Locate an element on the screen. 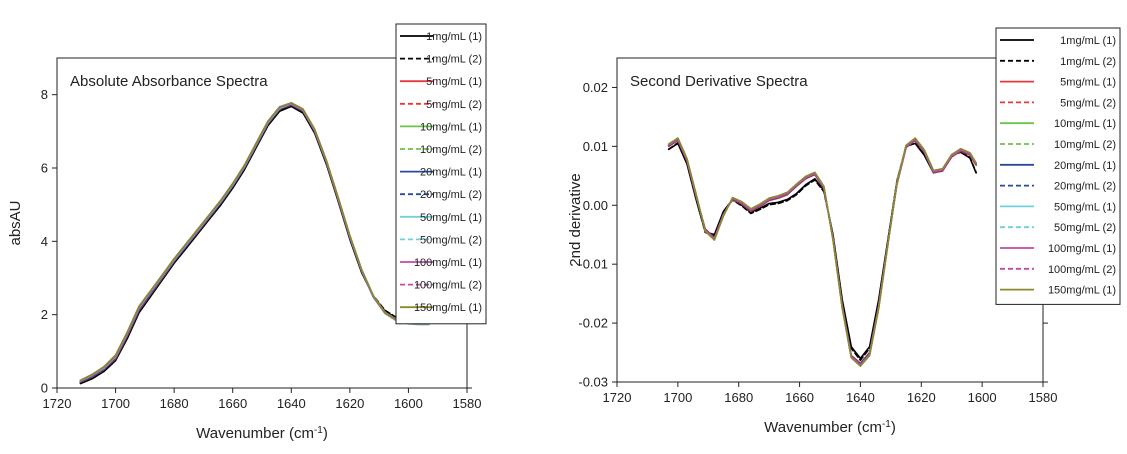 The width and height of the screenshot is (1127, 454). y-tick-label: -0.01 is located at coordinates (593, 264).